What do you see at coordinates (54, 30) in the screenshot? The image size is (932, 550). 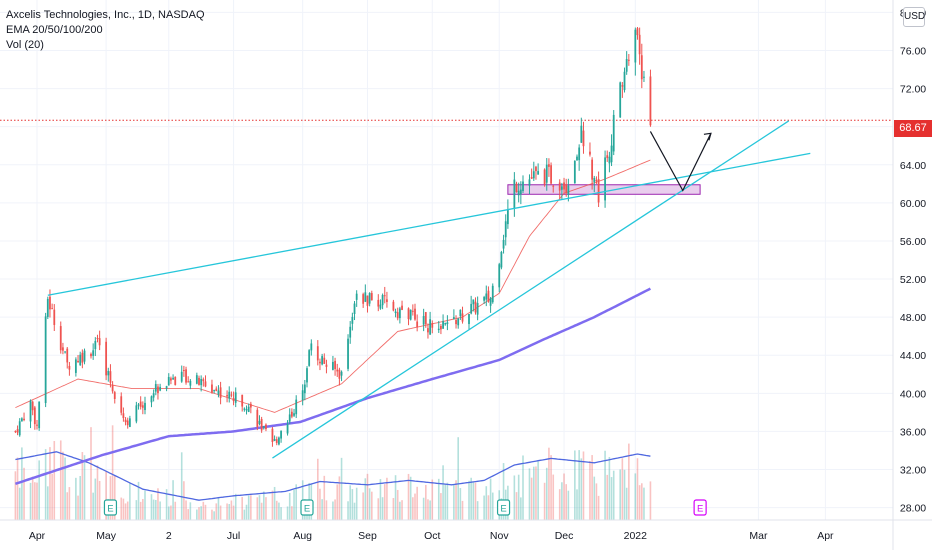 I see `ema-indicator-label: EMA 20/50/100/200` at bounding box center [54, 30].